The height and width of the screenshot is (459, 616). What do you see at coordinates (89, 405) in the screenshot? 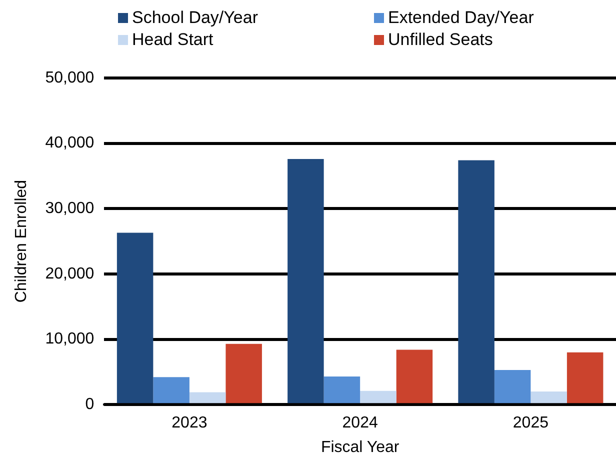
I see `y-tick-label: 0` at bounding box center [89, 405].